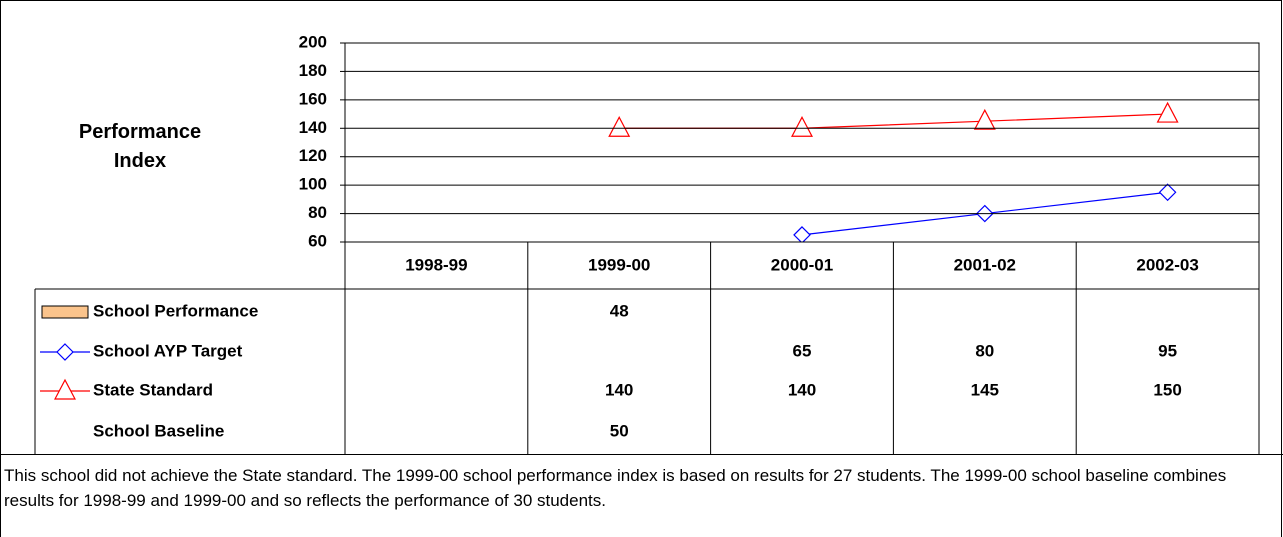 The height and width of the screenshot is (537, 1283). What do you see at coordinates (619, 264) in the screenshot?
I see `x-tick-label: 1999-00` at bounding box center [619, 264].